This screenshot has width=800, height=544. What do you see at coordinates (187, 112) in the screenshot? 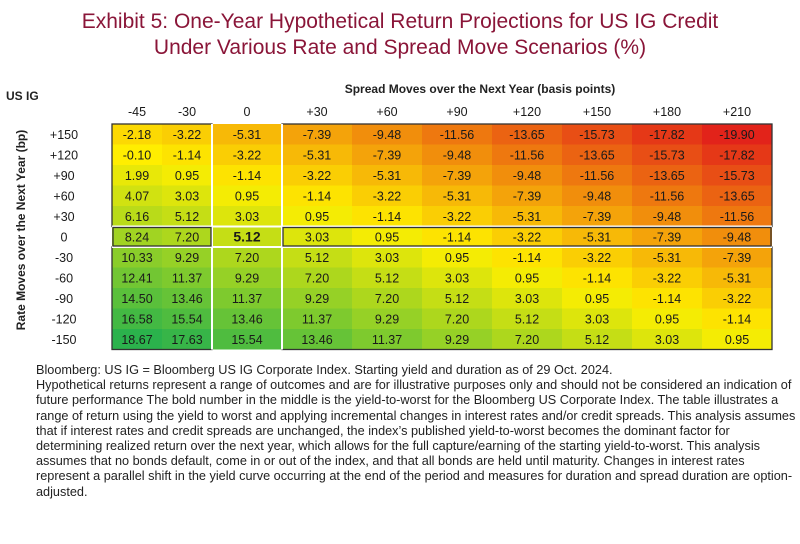
I see `column-header-label: -30` at bounding box center [187, 112].